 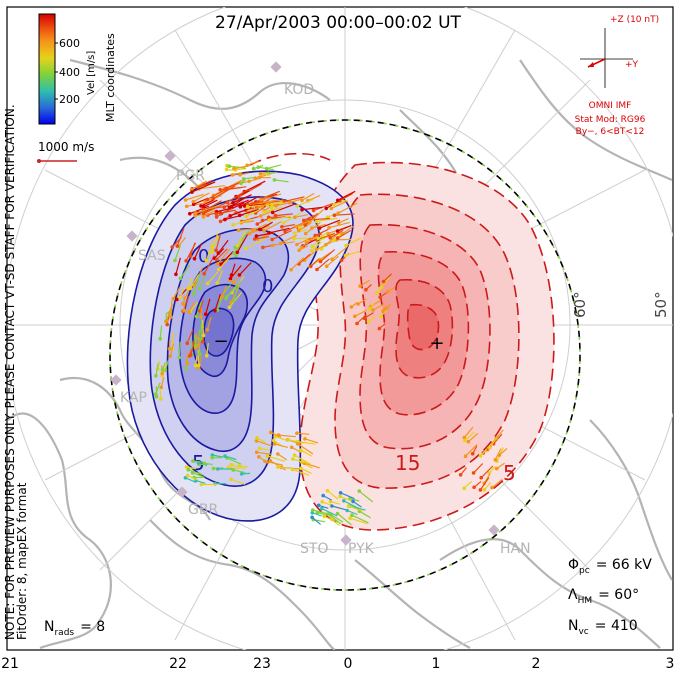 What do you see at coordinates (610, 120) in the screenshot?
I see `imf-model: Stat Mod: RG96` at bounding box center [610, 120].